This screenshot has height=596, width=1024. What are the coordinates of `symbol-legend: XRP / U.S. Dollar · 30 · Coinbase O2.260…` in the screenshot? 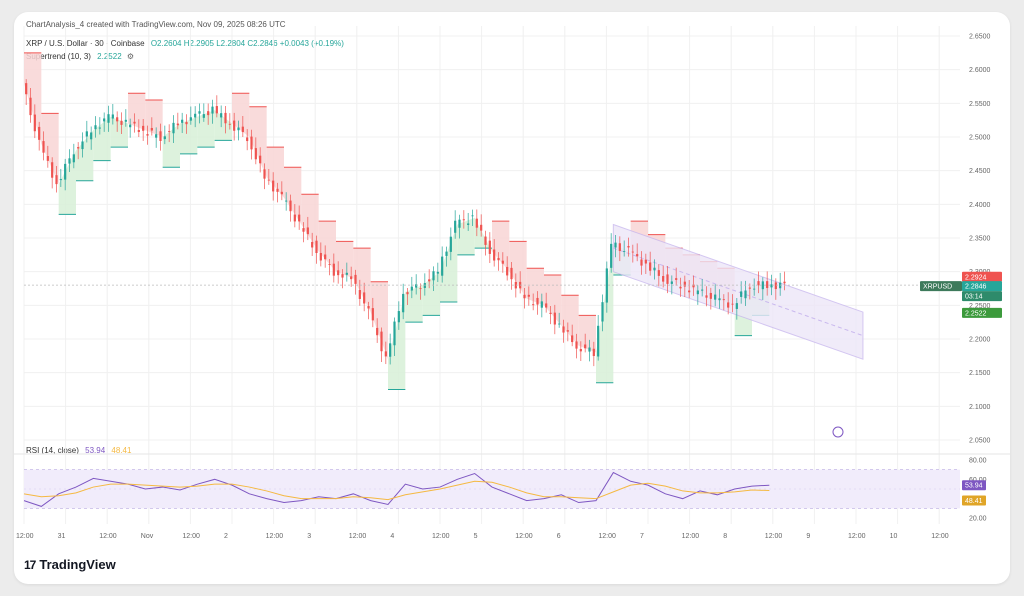 It's located at (185, 43).